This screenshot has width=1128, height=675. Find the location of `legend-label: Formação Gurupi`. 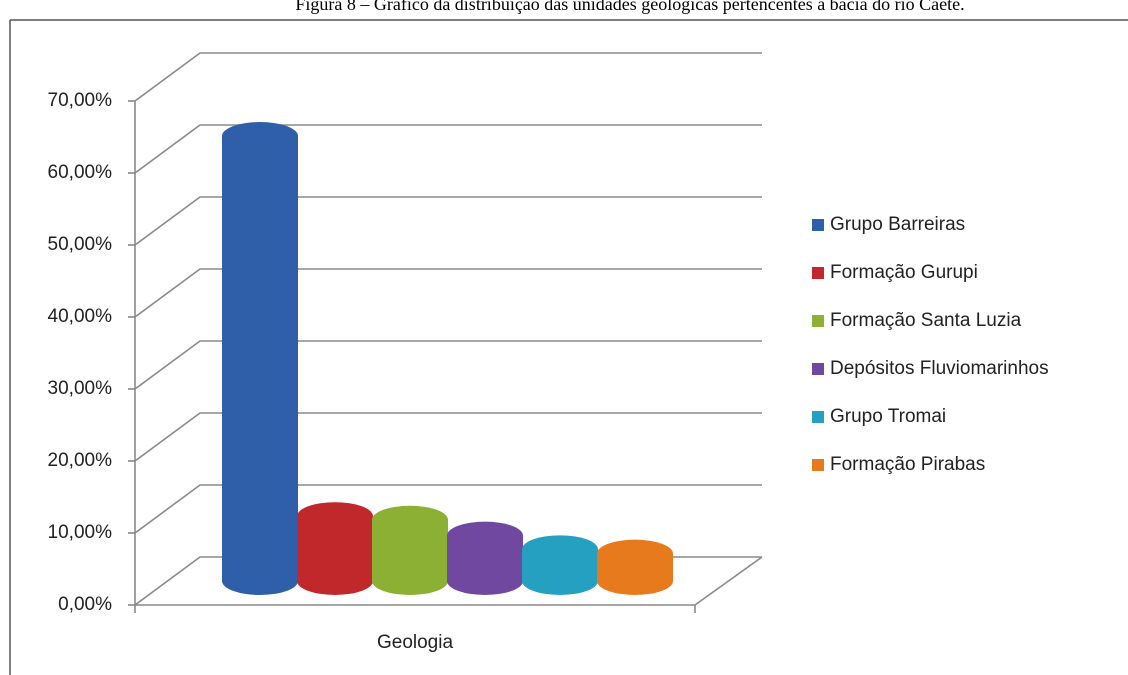

legend-label: Formação Gurupi is located at coordinates (904, 272).